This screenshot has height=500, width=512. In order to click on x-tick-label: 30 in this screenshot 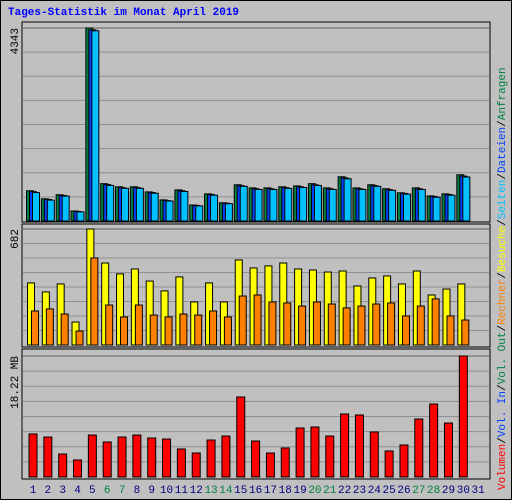, I will do `click(463, 491)`.